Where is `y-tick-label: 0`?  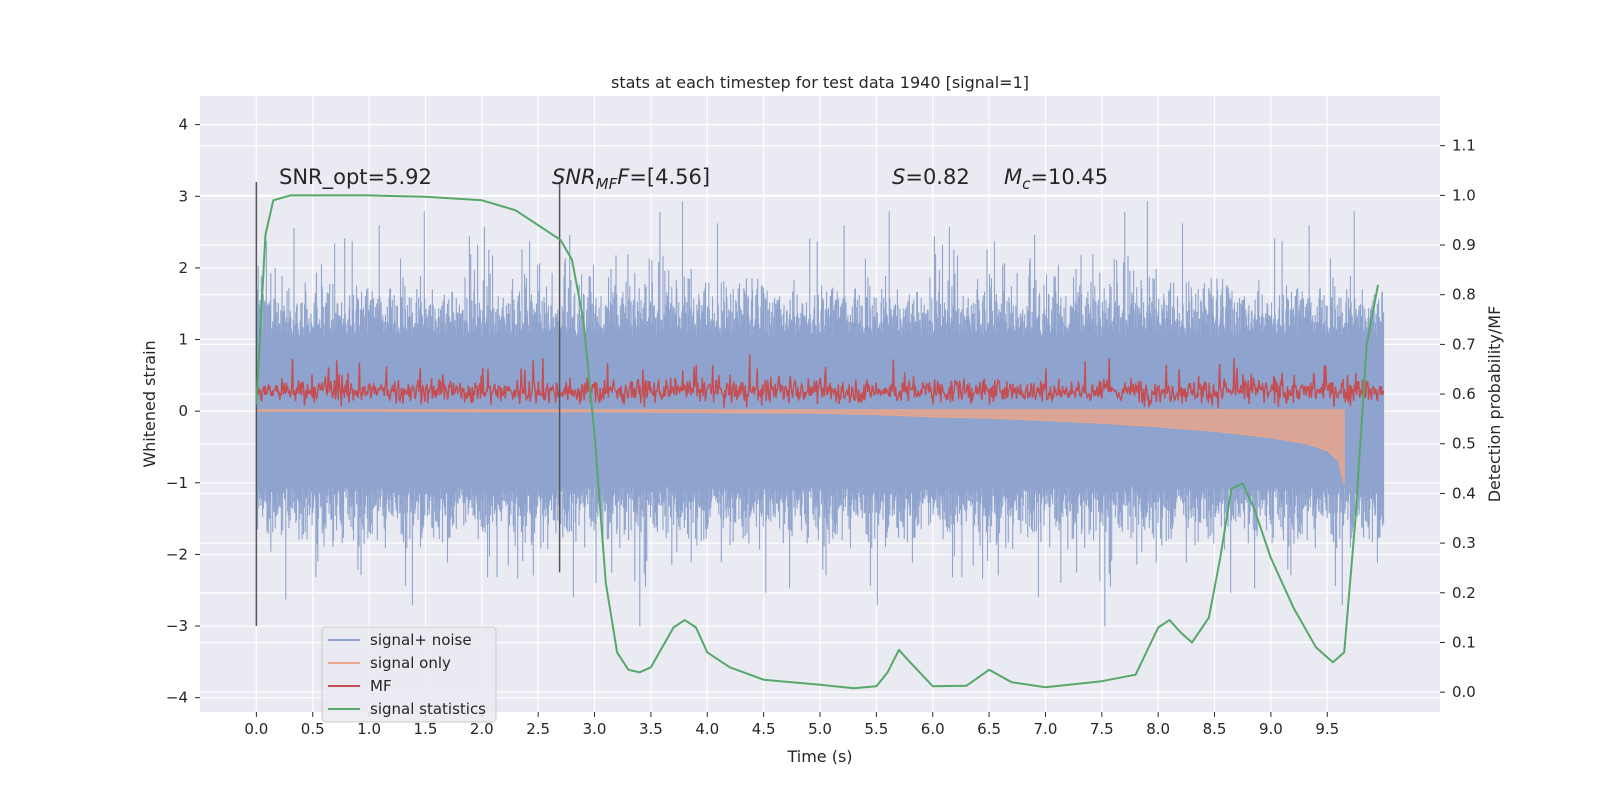 y-tick-label: 0 is located at coordinates (183, 411).